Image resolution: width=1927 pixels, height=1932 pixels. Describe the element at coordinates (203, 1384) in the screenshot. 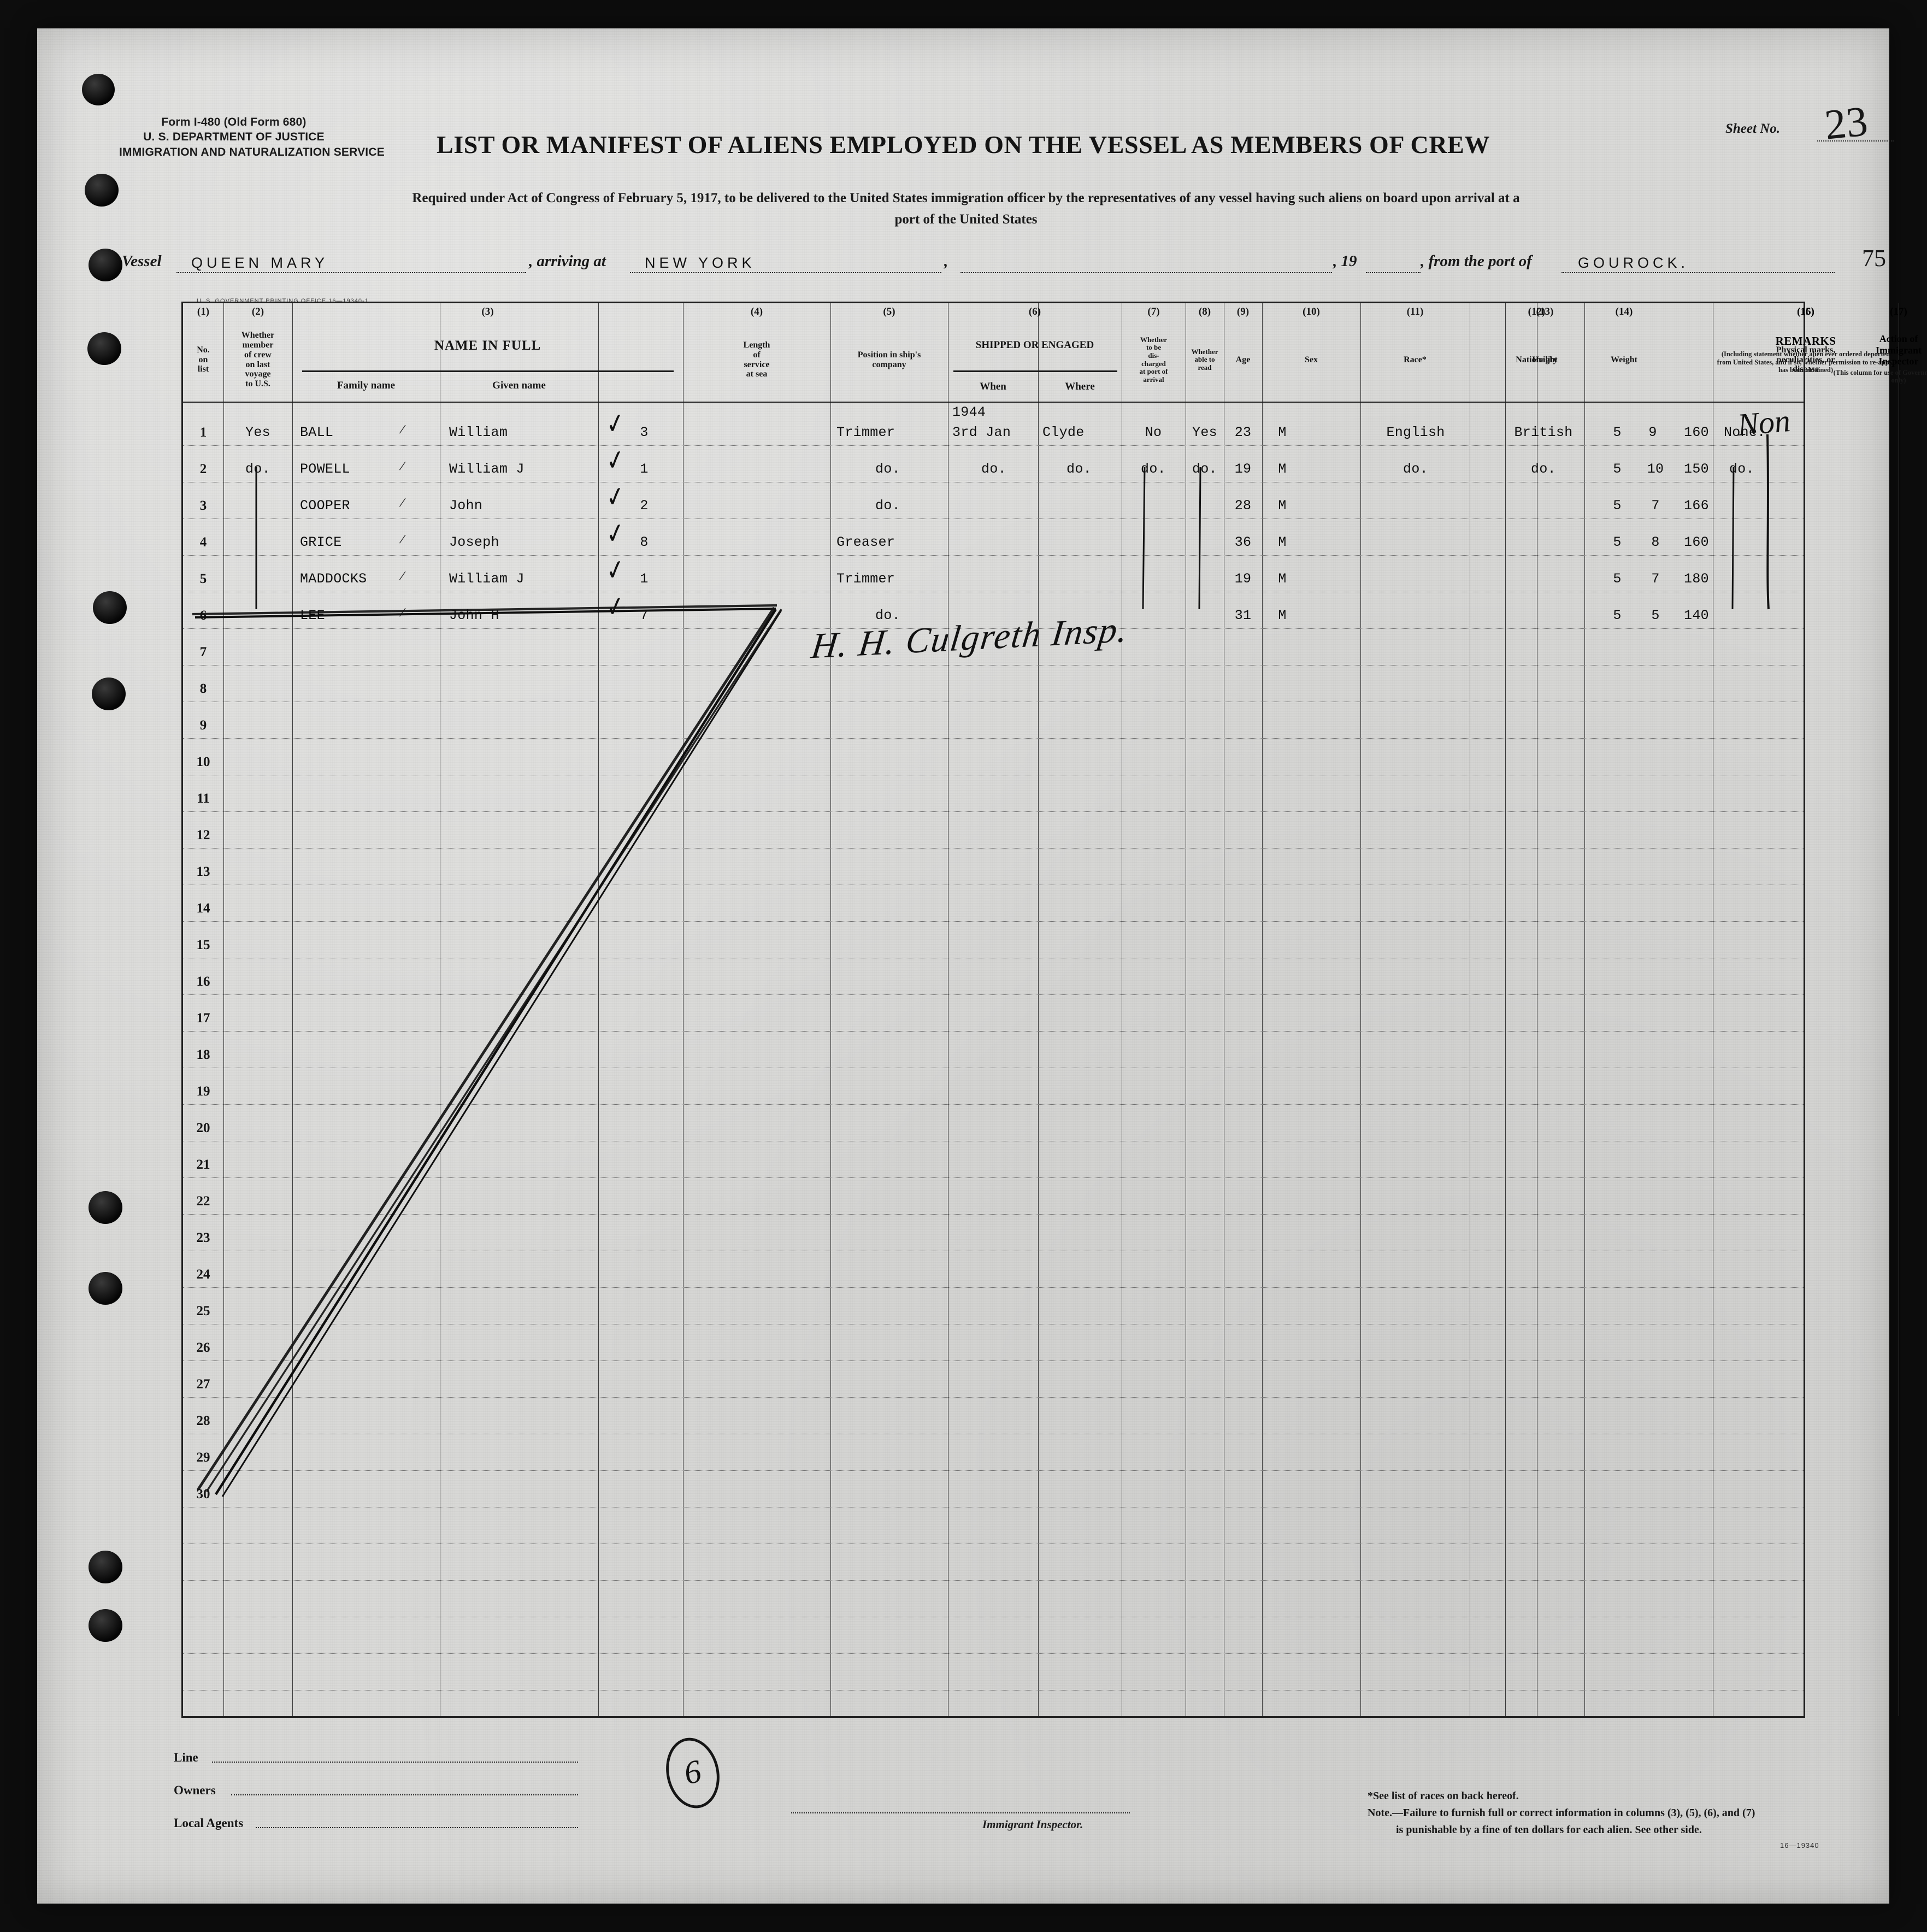

I see `row-number: 27` at that location.